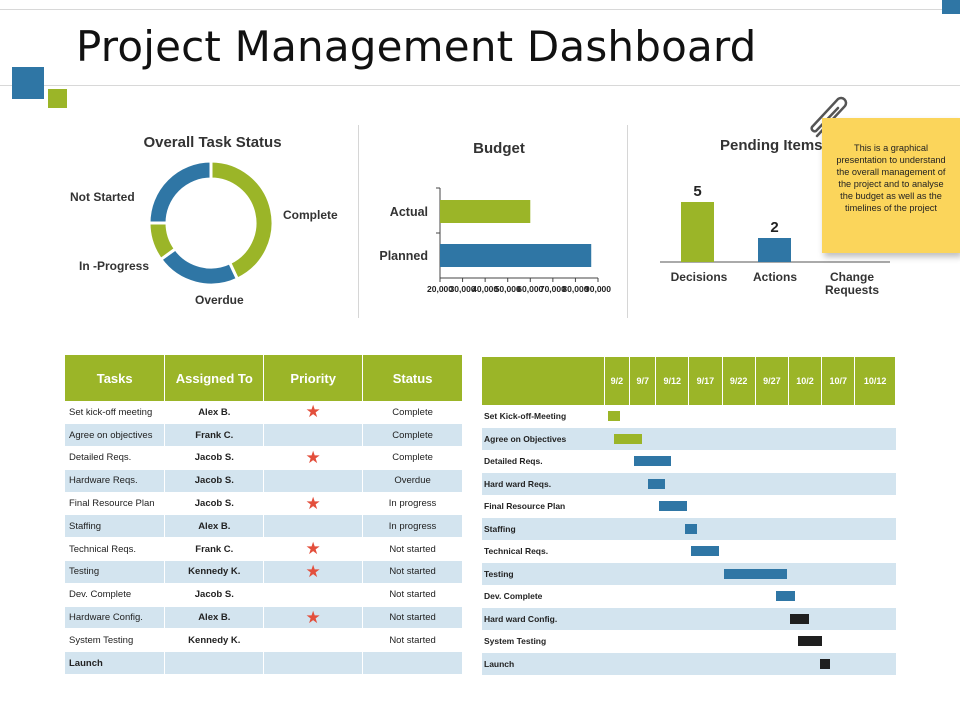 The width and height of the screenshot is (960, 720). I want to click on gantt-task-name: Detailed Reqs., so click(513, 461).